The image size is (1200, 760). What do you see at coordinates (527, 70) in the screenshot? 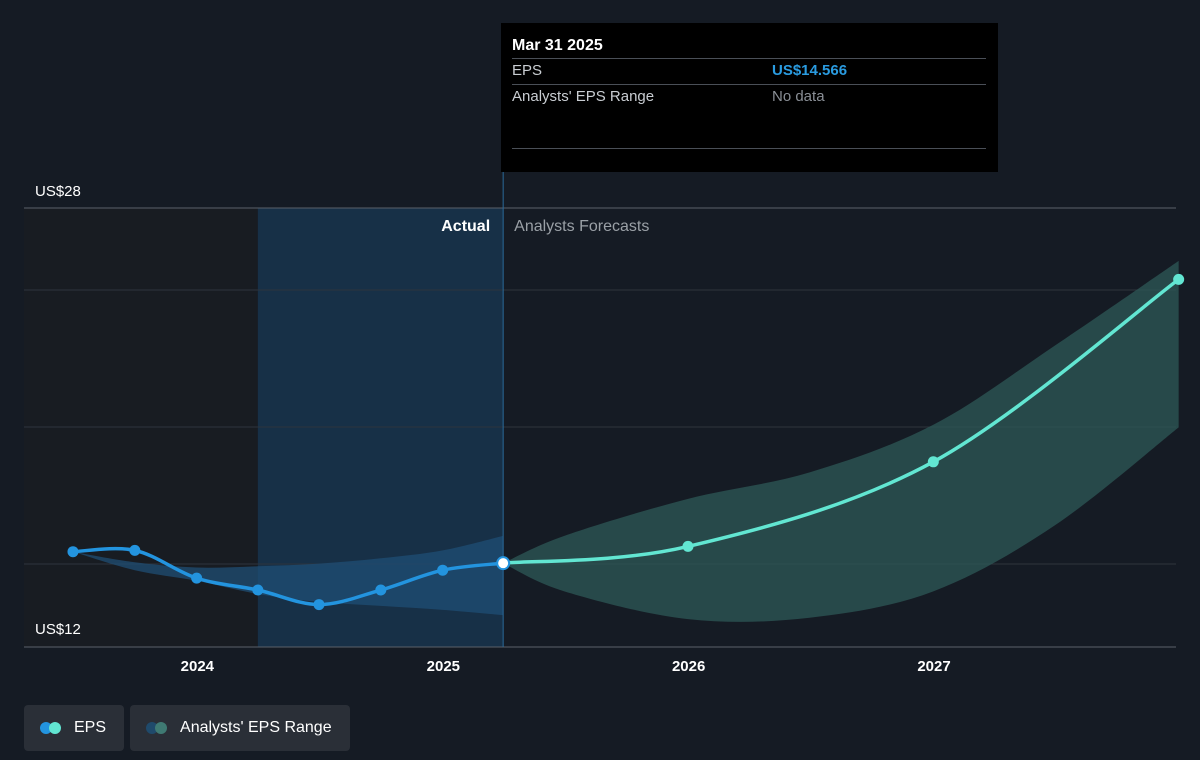
I see `tooltip-eps-label: EPS` at bounding box center [527, 70].